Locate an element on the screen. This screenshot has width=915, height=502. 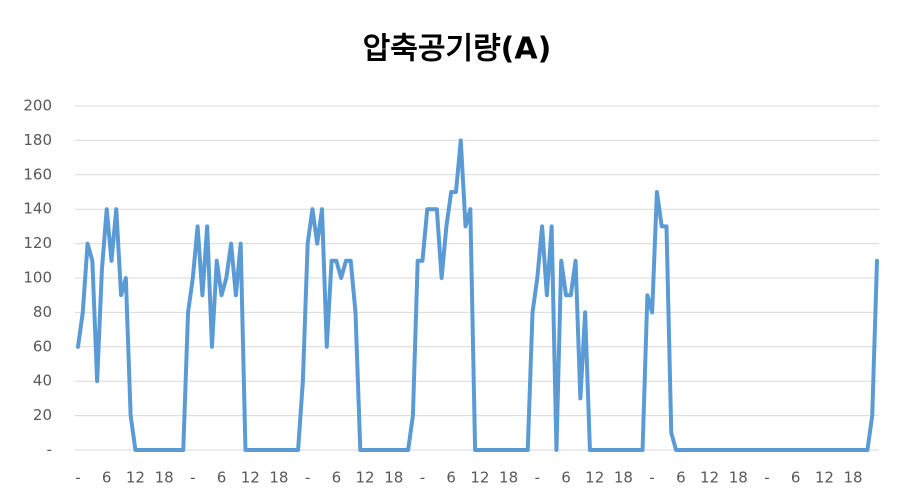
y-tick-label: 60 is located at coordinates (42, 346).